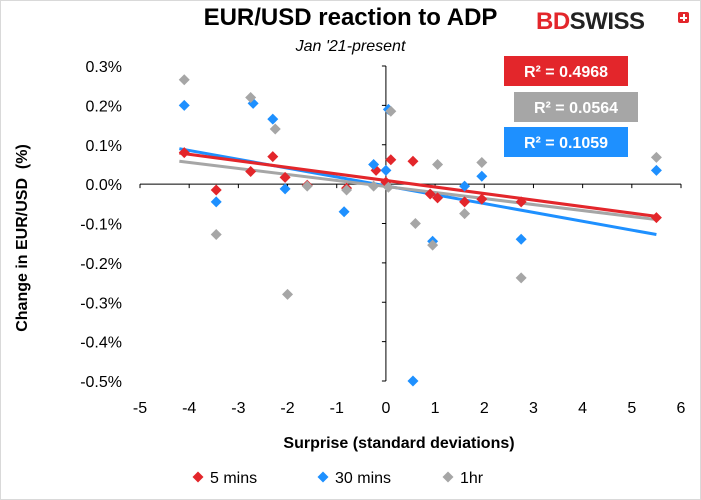 Image resolution: width=701 pixels, height=500 pixels. I want to click on r2-label: R² = 0.0564, so click(576, 108).